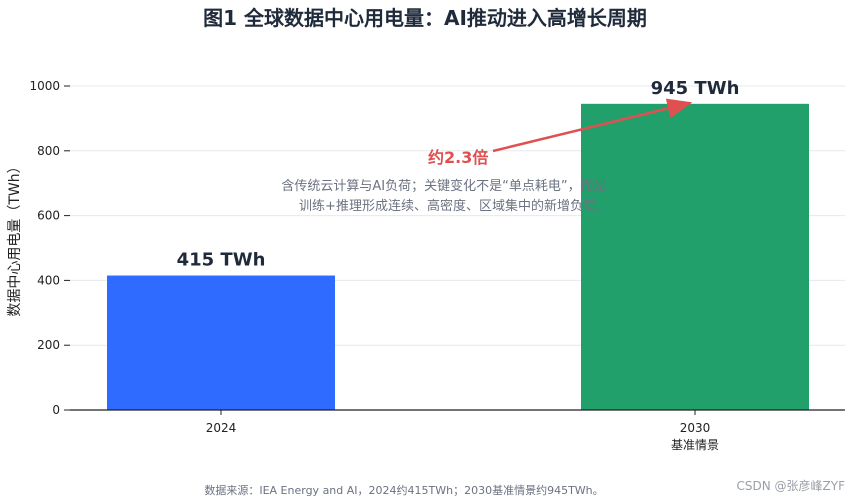 The height and width of the screenshot is (500, 851). What do you see at coordinates (695, 88) in the screenshot?
I see `data-label: 945 TWh` at bounding box center [695, 88].